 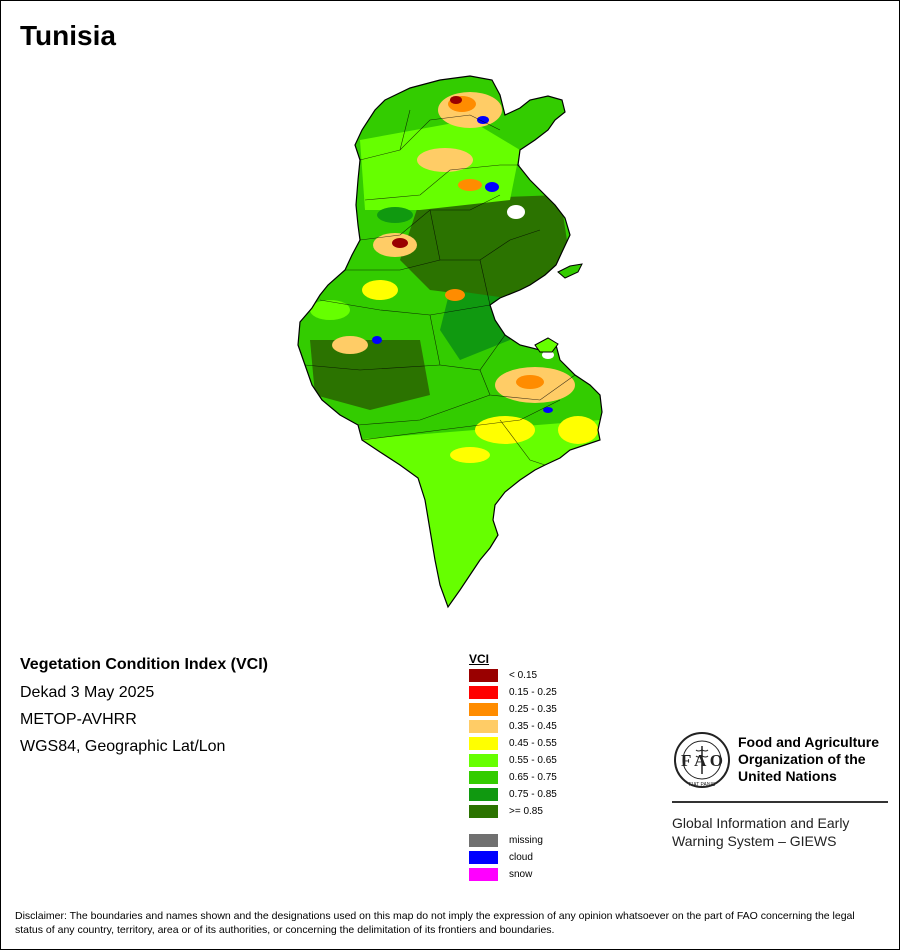 What do you see at coordinates (702, 760) in the screenshot?
I see `fao-logo-icon: F A O FIAT PANIS` at bounding box center [702, 760].